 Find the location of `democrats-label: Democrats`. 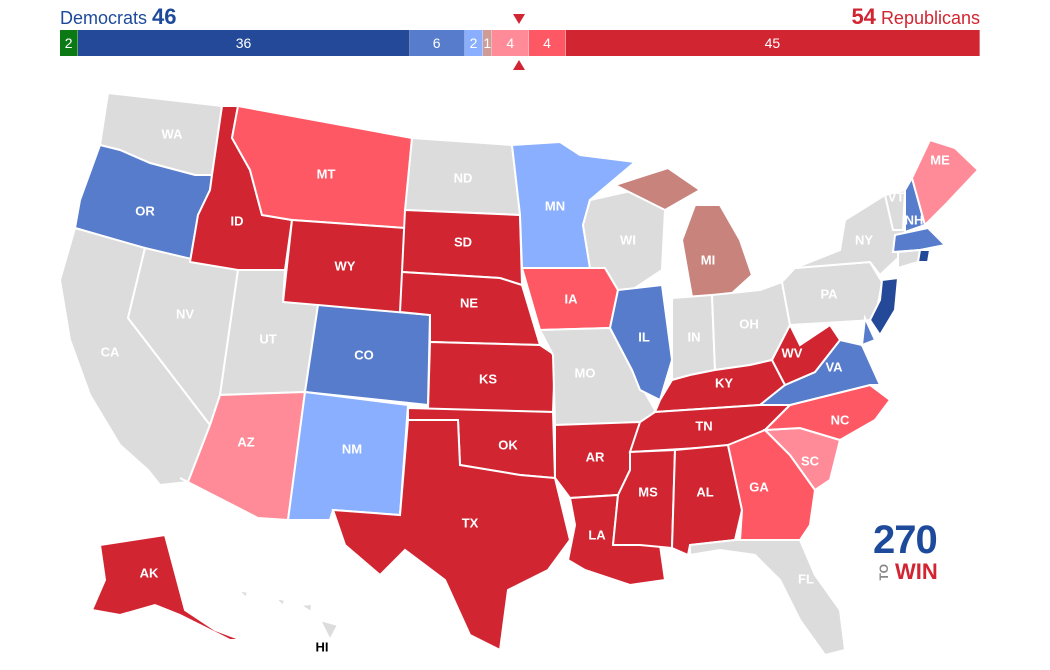

democrats-label: Democrats is located at coordinates (104, 18).